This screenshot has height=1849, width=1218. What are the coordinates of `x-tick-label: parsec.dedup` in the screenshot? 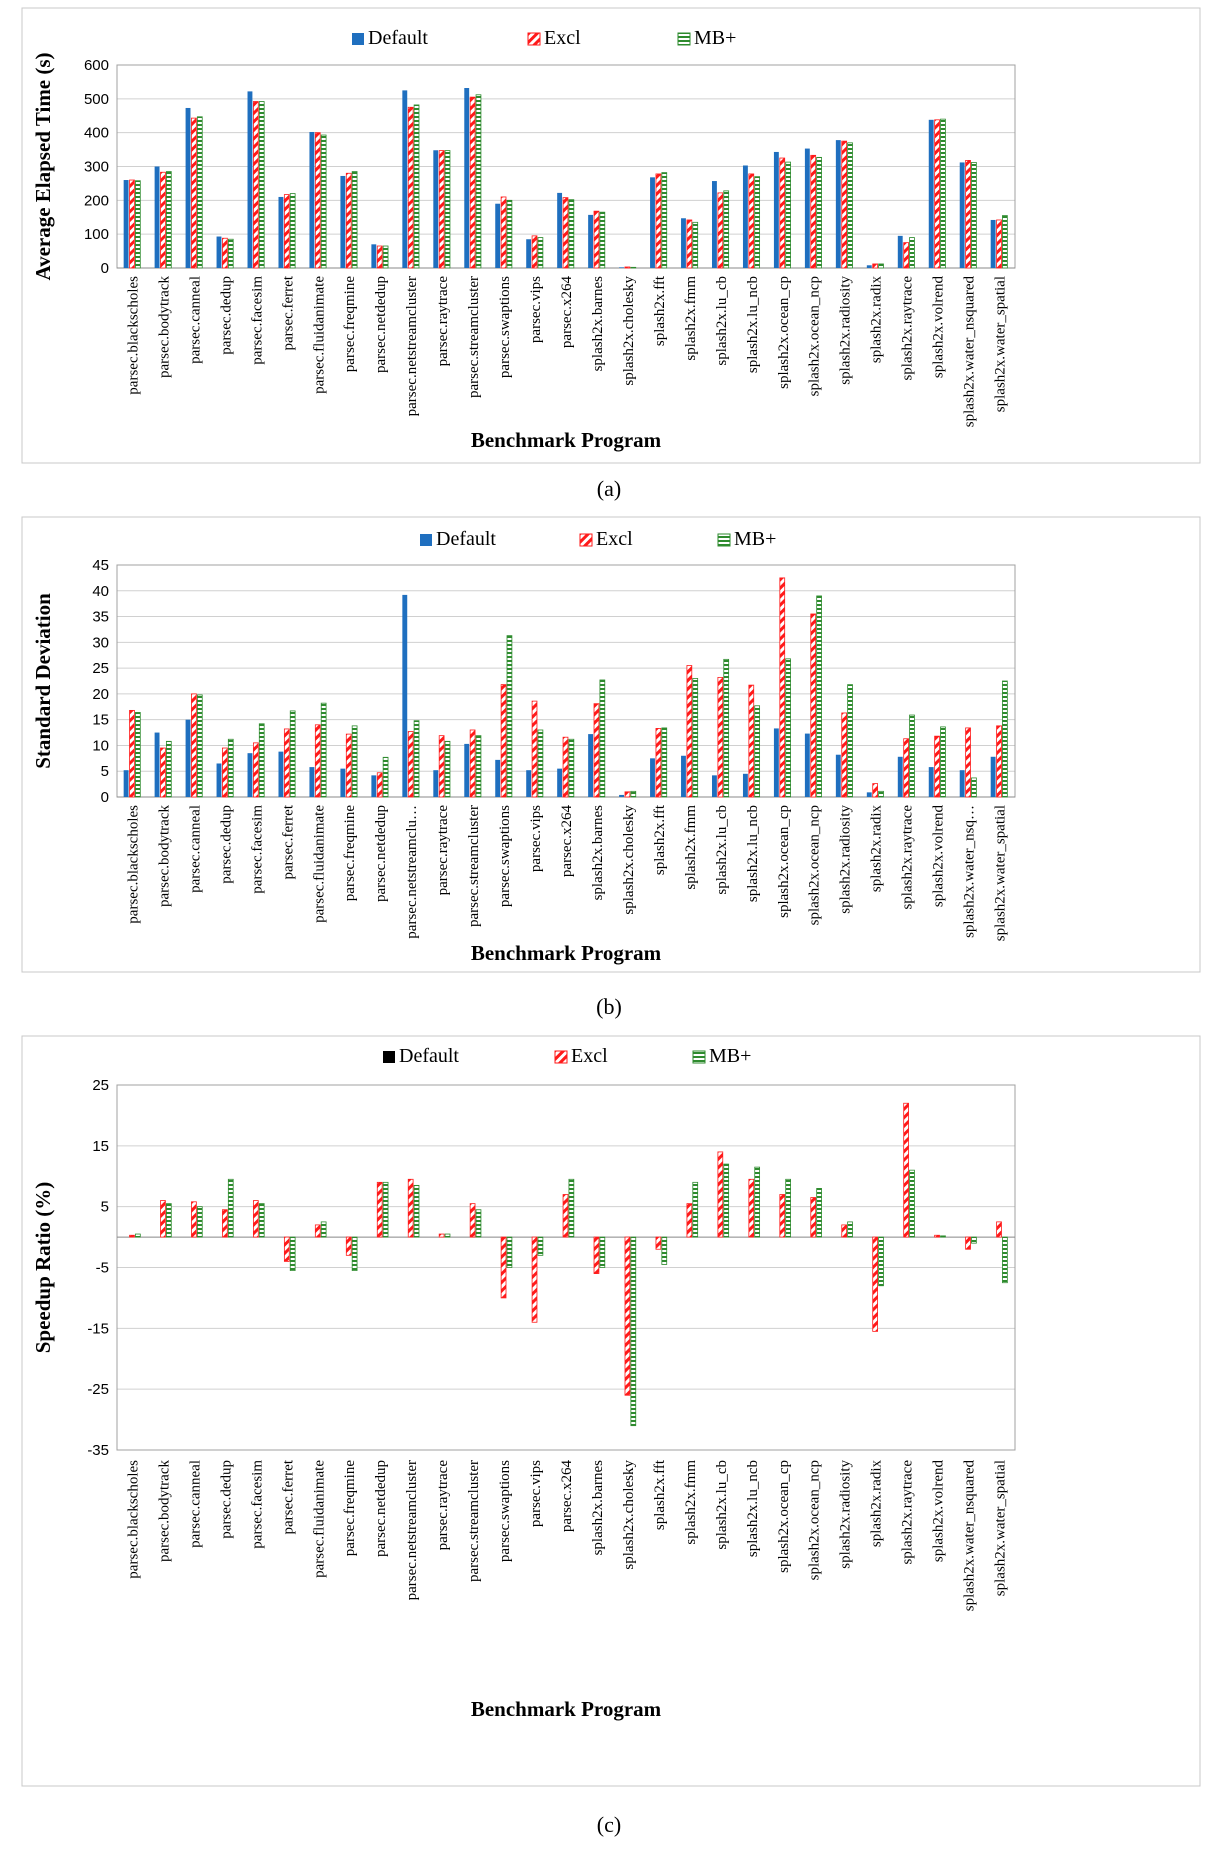 It's located at (226, 315).